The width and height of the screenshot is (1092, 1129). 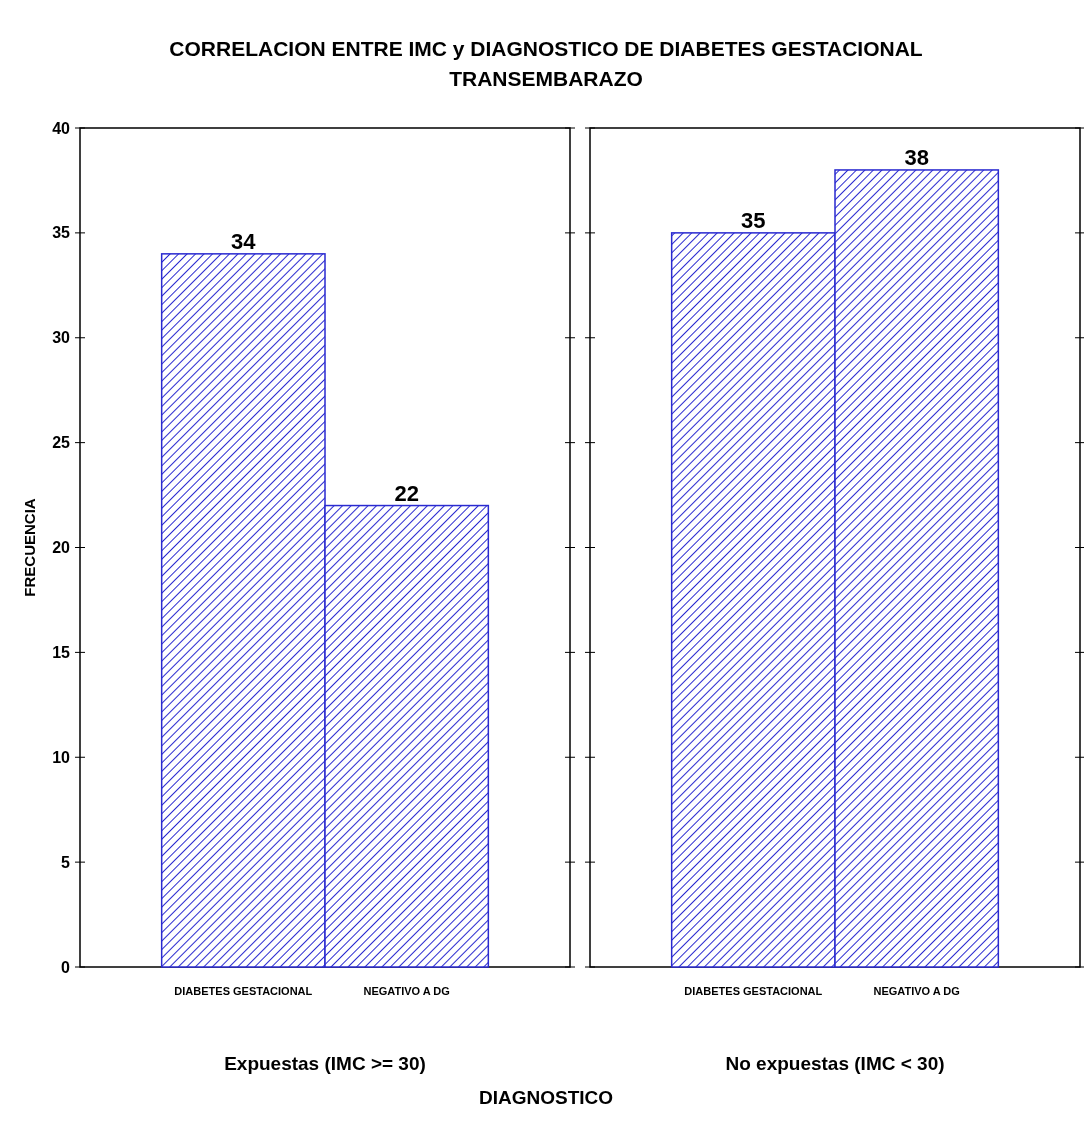 What do you see at coordinates (61, 652) in the screenshot?
I see `y-tick-label: 15` at bounding box center [61, 652].